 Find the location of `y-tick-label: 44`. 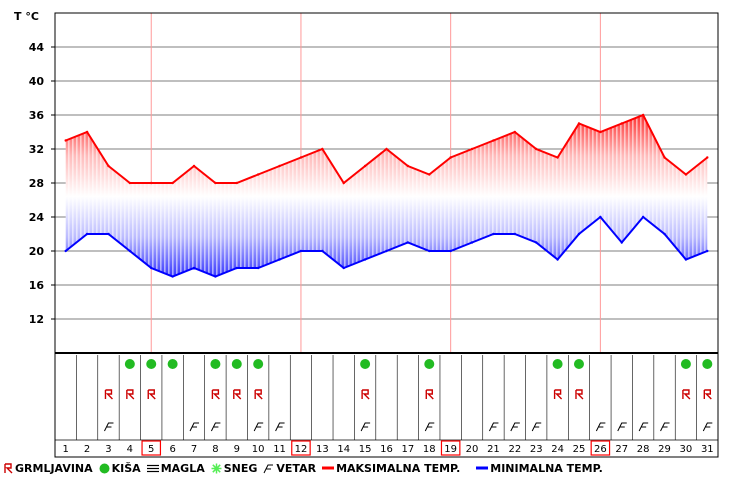

y-tick-label: 44 is located at coordinates (37, 47).